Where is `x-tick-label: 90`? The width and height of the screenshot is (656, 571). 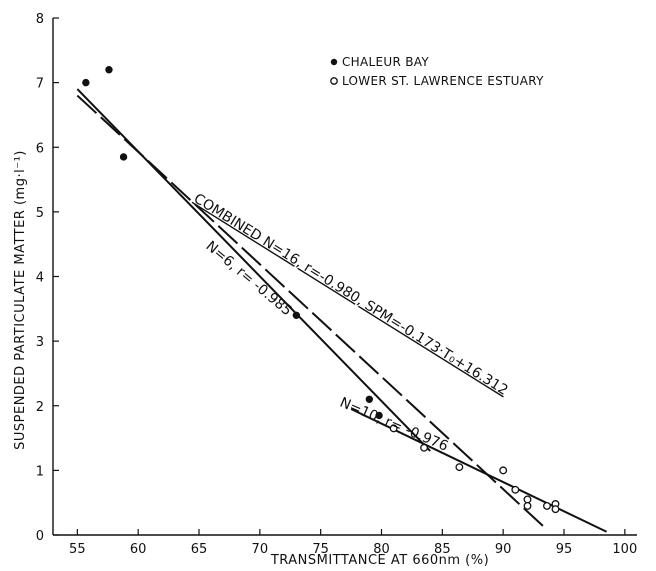 x-tick-label: 90 is located at coordinates (503, 549).